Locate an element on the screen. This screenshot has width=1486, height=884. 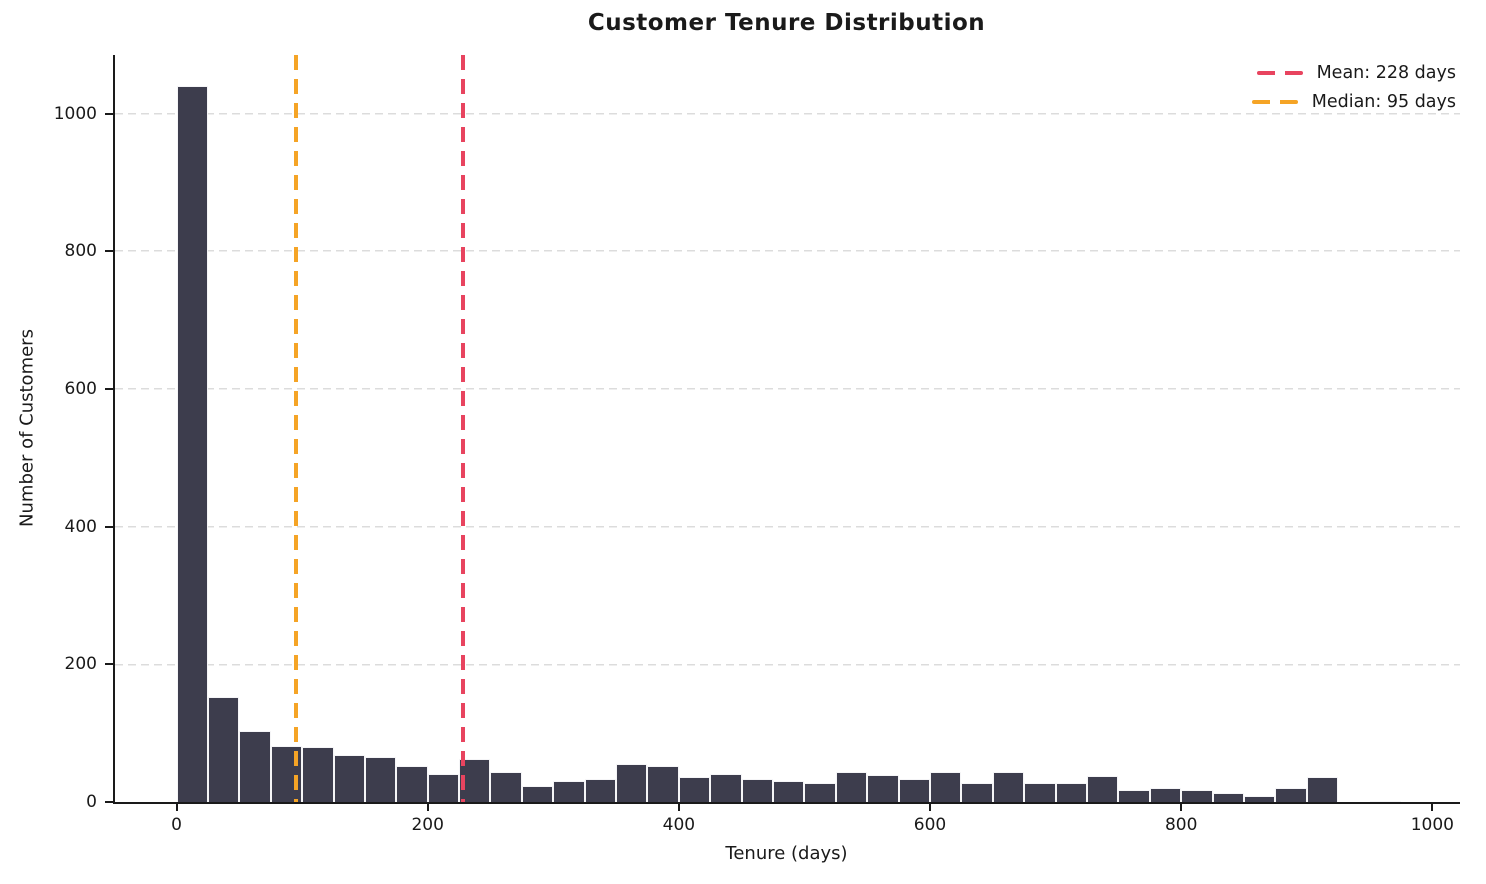
x-tick-label-400: 400 is located at coordinates (679, 825).